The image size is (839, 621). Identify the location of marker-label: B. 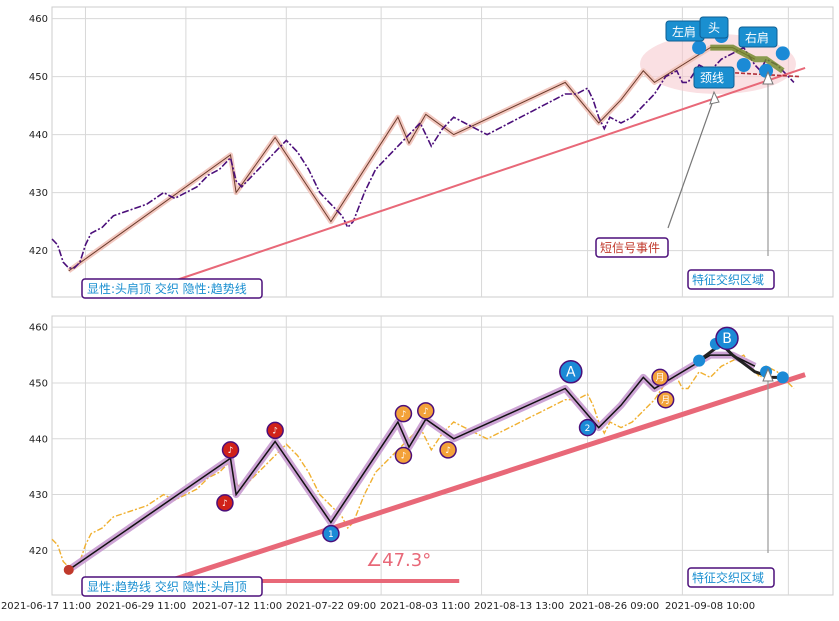
(727, 339).